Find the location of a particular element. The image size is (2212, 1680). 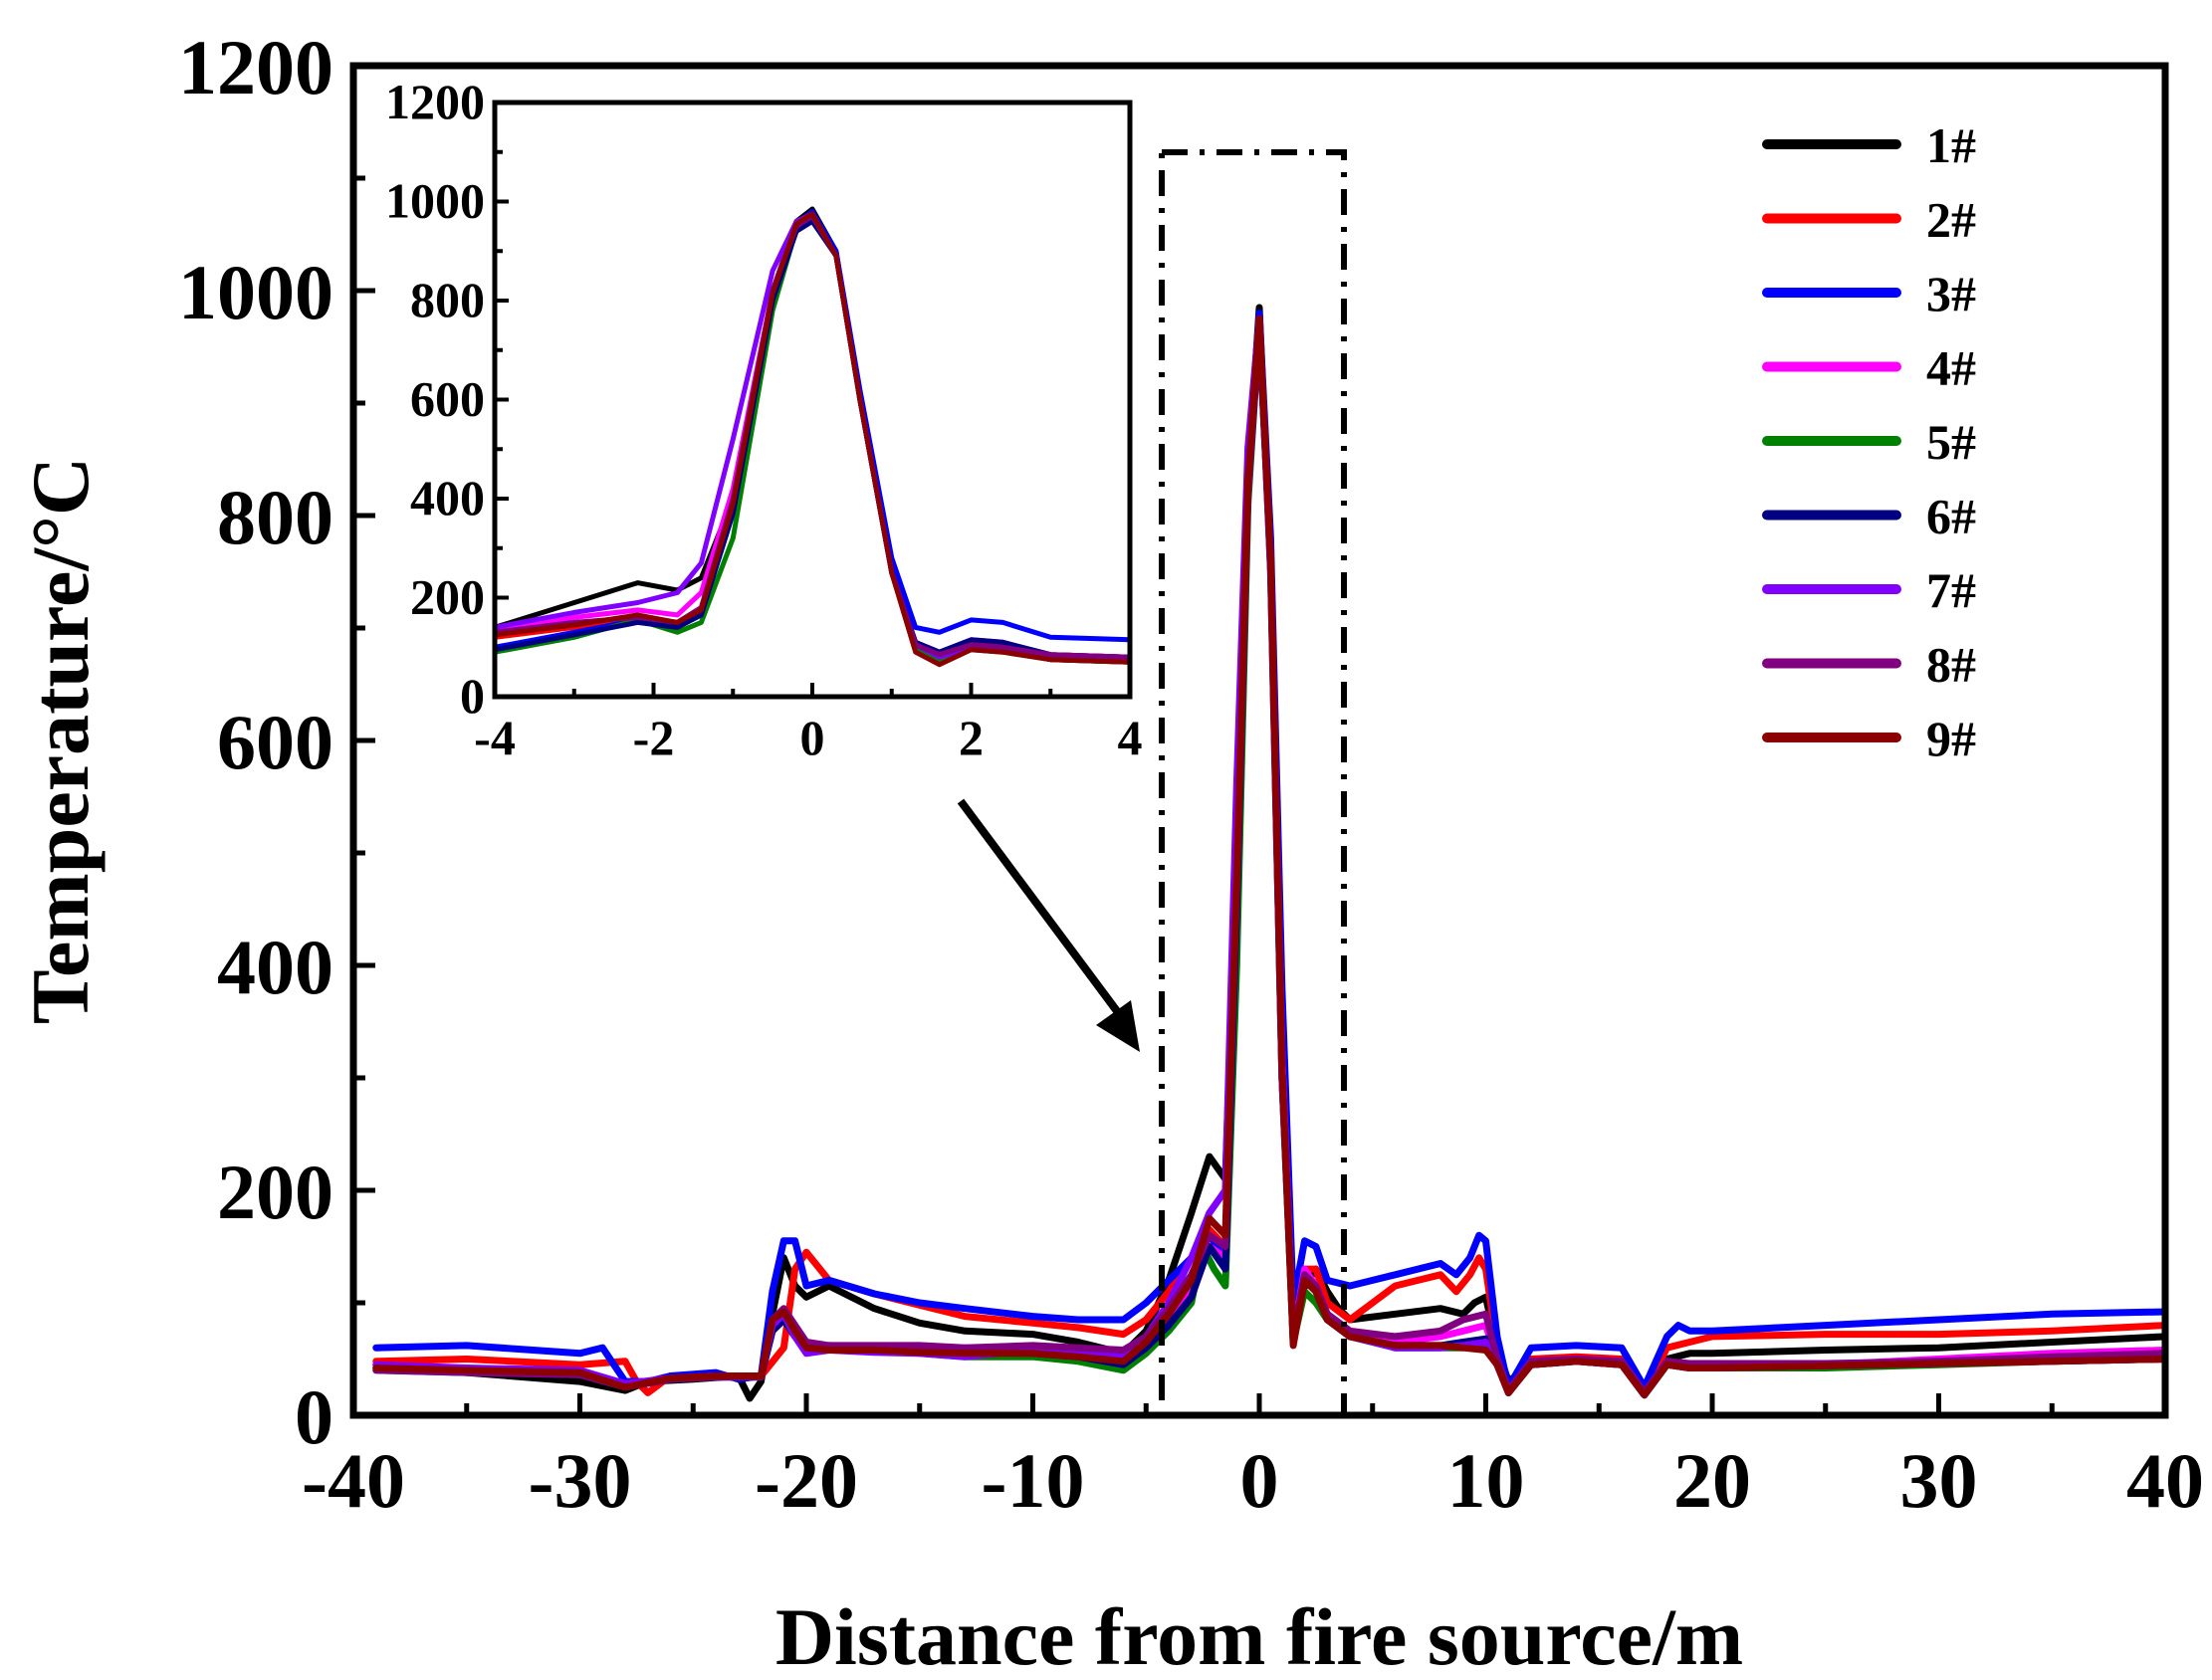

inset-x-tick-label: -4 is located at coordinates (495, 737).